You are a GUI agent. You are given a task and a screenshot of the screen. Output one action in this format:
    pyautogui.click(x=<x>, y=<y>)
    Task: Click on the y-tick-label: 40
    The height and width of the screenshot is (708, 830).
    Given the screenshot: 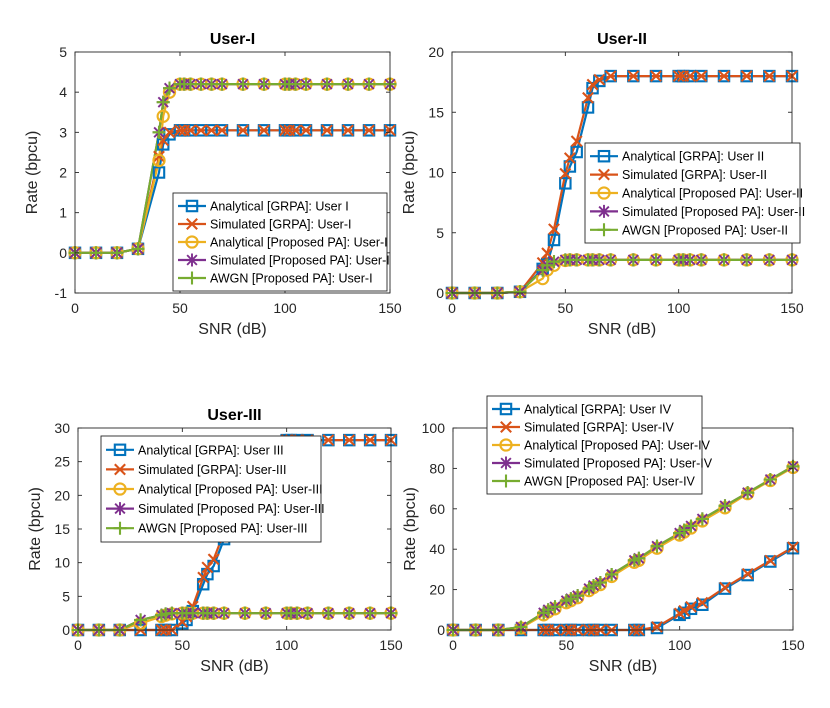 What is the action you would take?
    pyautogui.click(x=437, y=549)
    